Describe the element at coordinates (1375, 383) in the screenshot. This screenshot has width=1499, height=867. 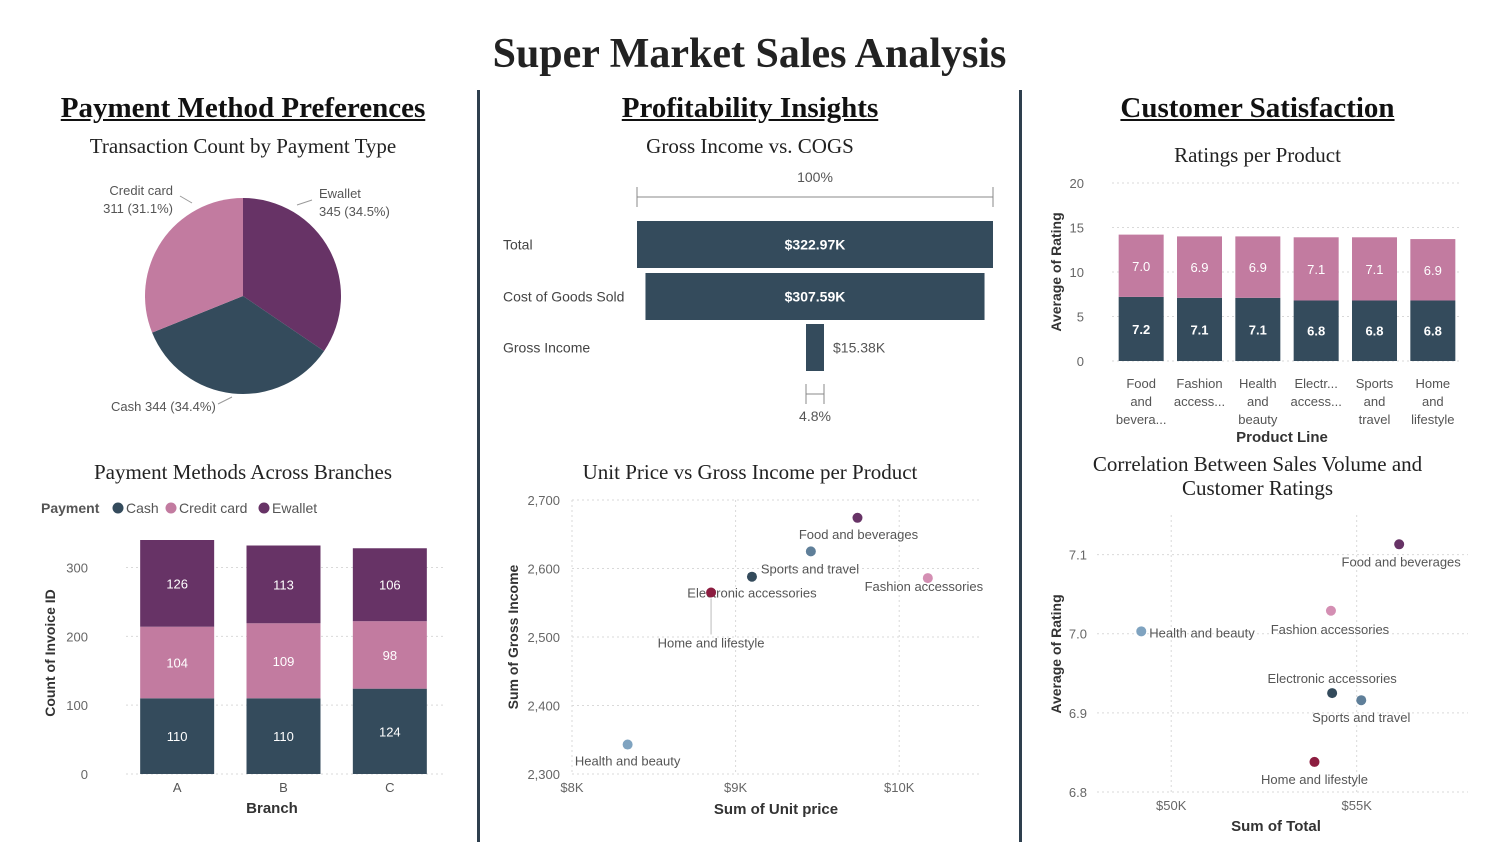
I see `rating-x-tick: Sports` at that location.